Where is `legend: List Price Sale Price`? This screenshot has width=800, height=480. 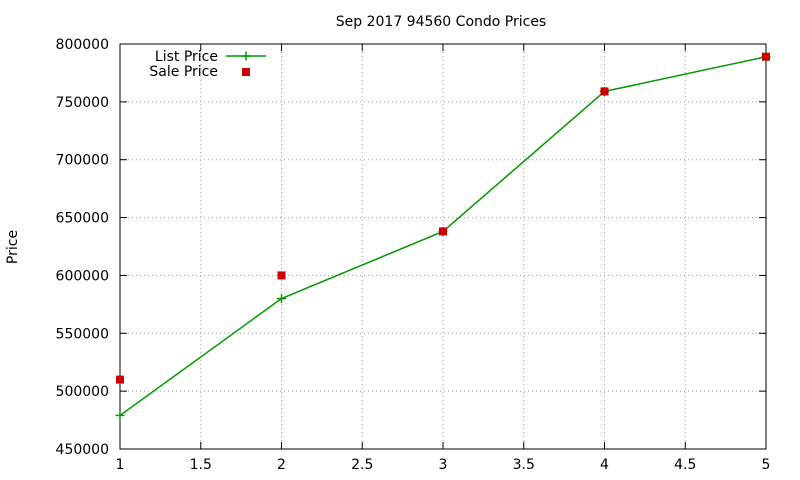 legend: List Price Sale Price is located at coordinates (207, 64).